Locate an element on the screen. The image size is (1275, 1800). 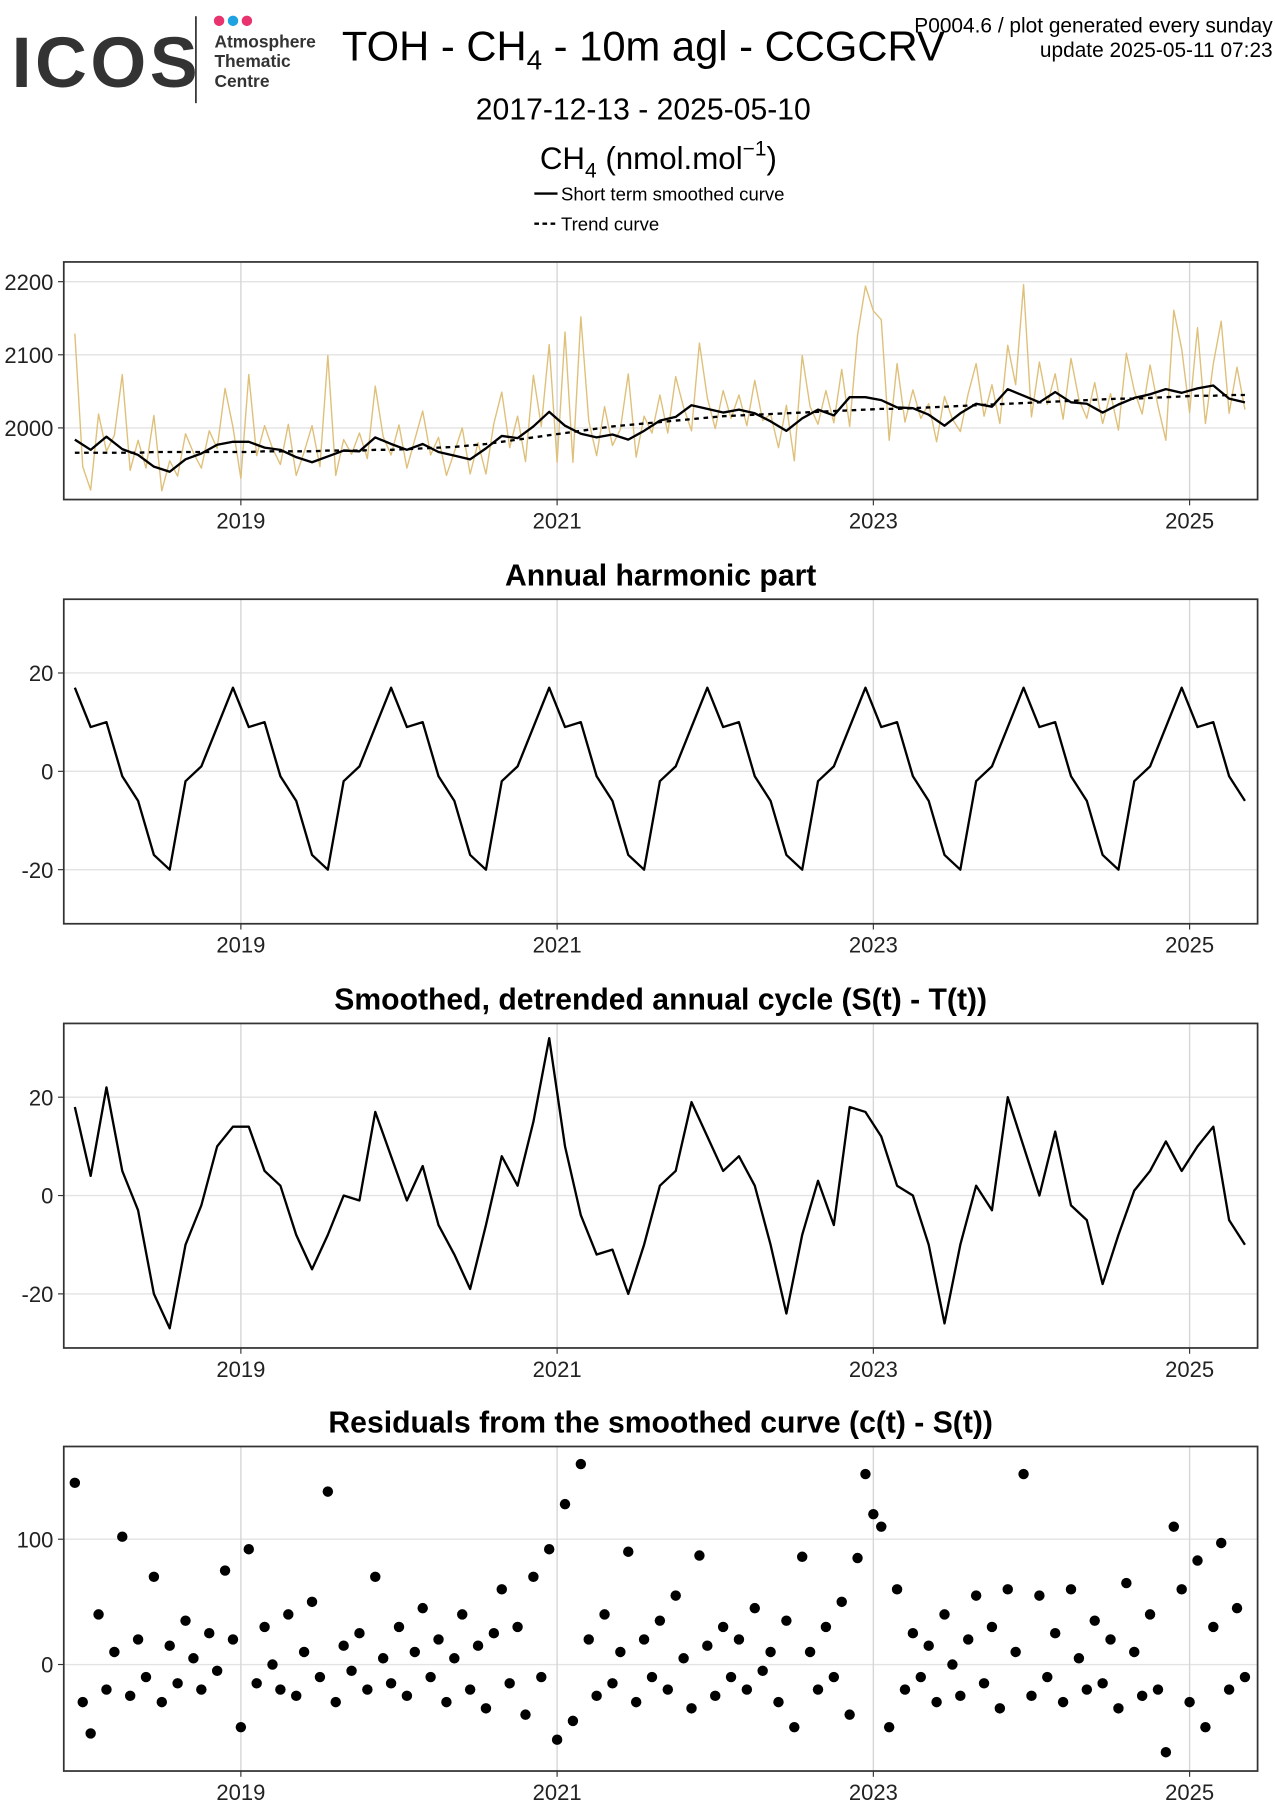
panel-title: Annual harmonic part is located at coordinates (660, 575).